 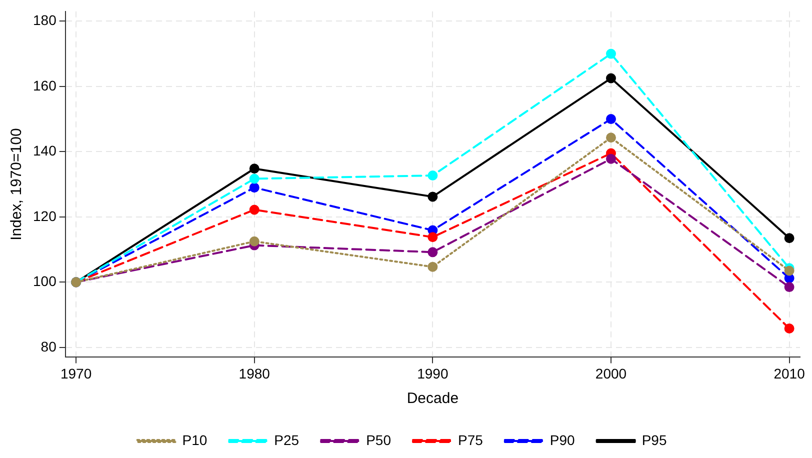 I want to click on y-axis-title: Index, 1970=100, so click(x=17, y=184).